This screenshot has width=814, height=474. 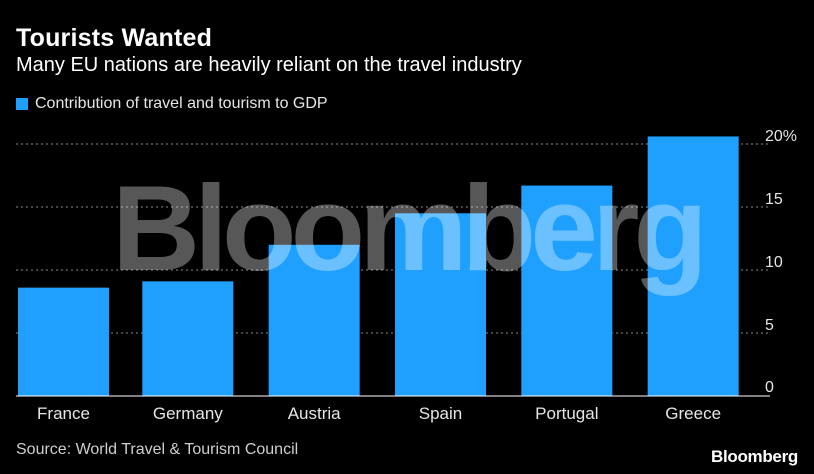 I want to click on x-tick-label: France, so click(x=63, y=413).